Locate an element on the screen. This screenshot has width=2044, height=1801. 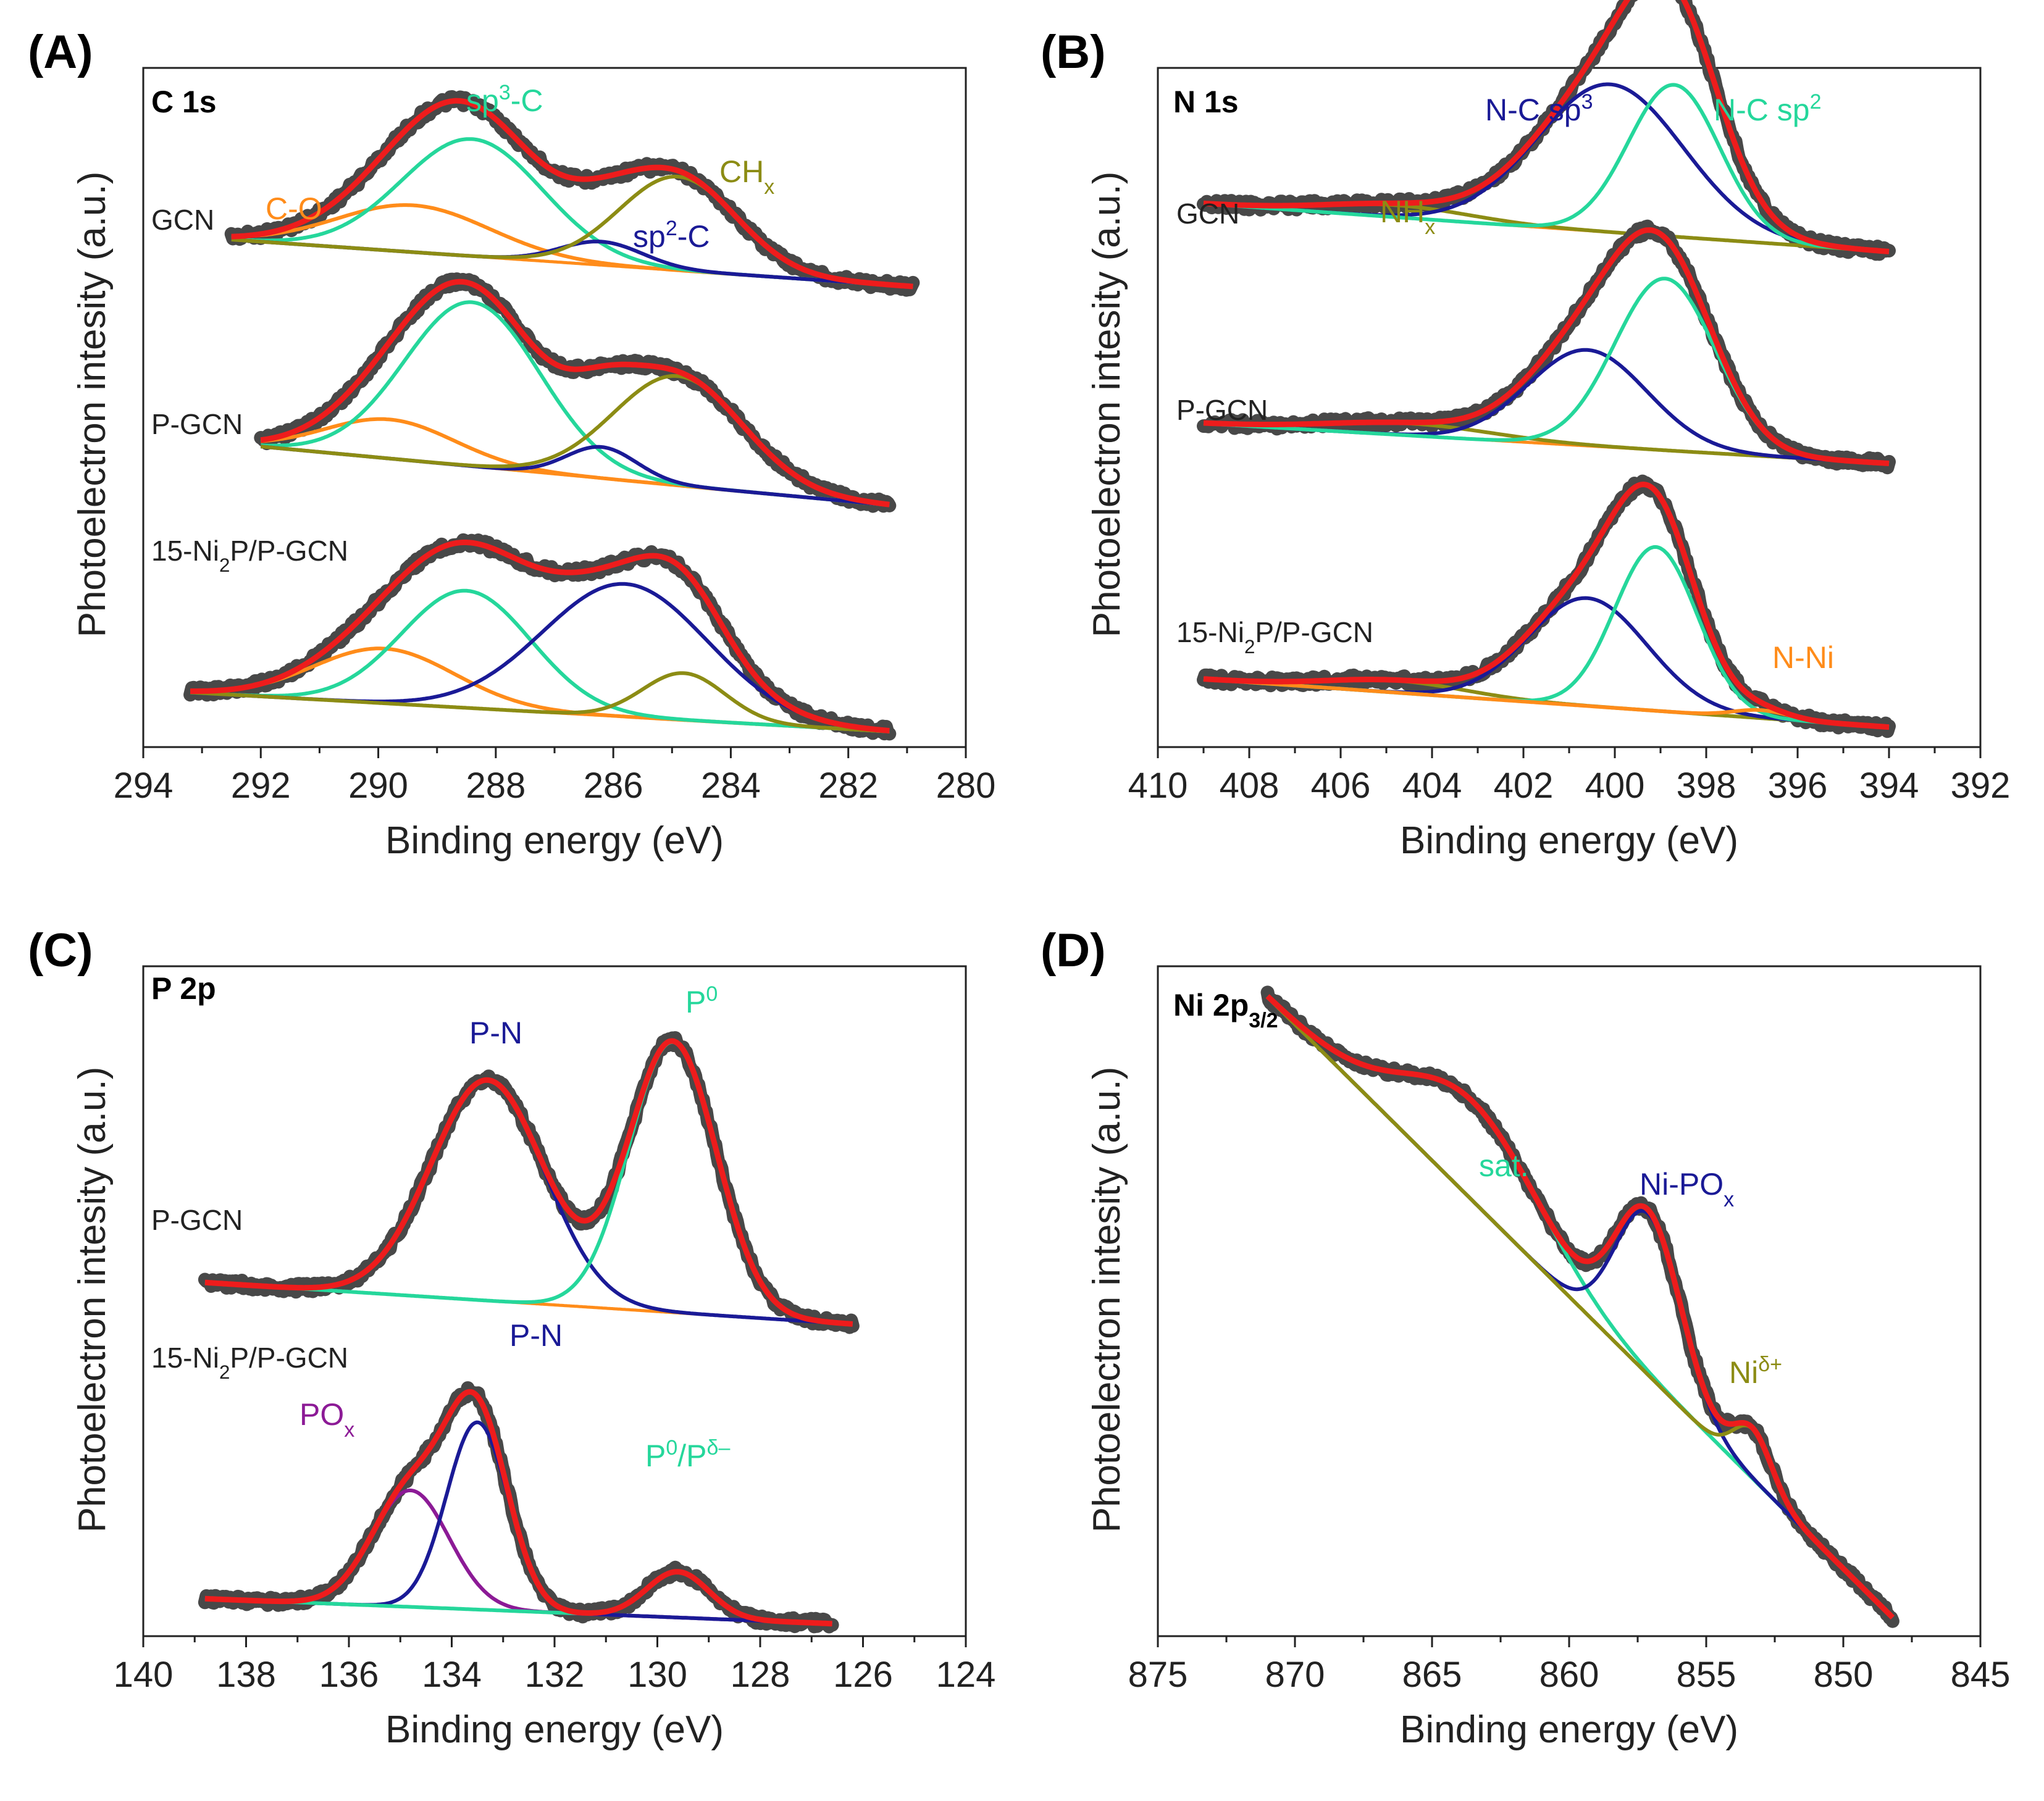
x-tick-label: 294 is located at coordinates (144, 786).